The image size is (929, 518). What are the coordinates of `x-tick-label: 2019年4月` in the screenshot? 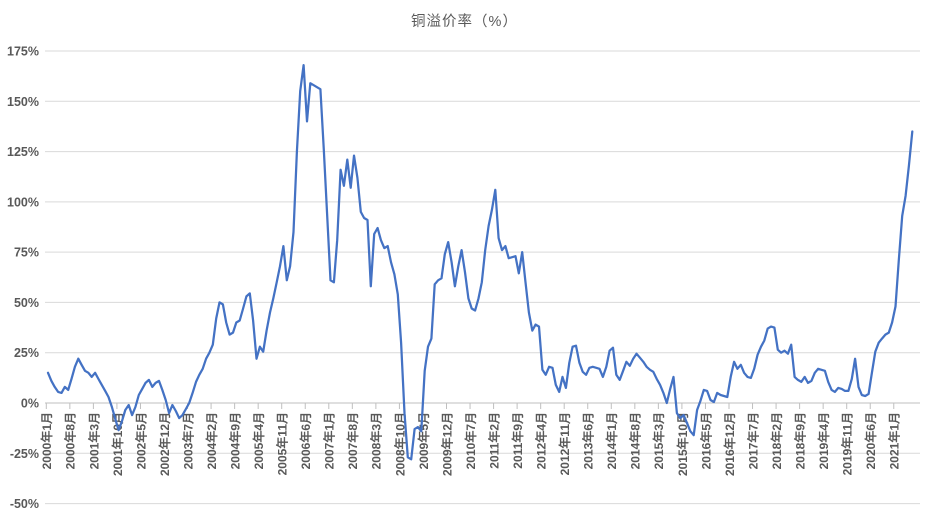 It's located at (823, 440).